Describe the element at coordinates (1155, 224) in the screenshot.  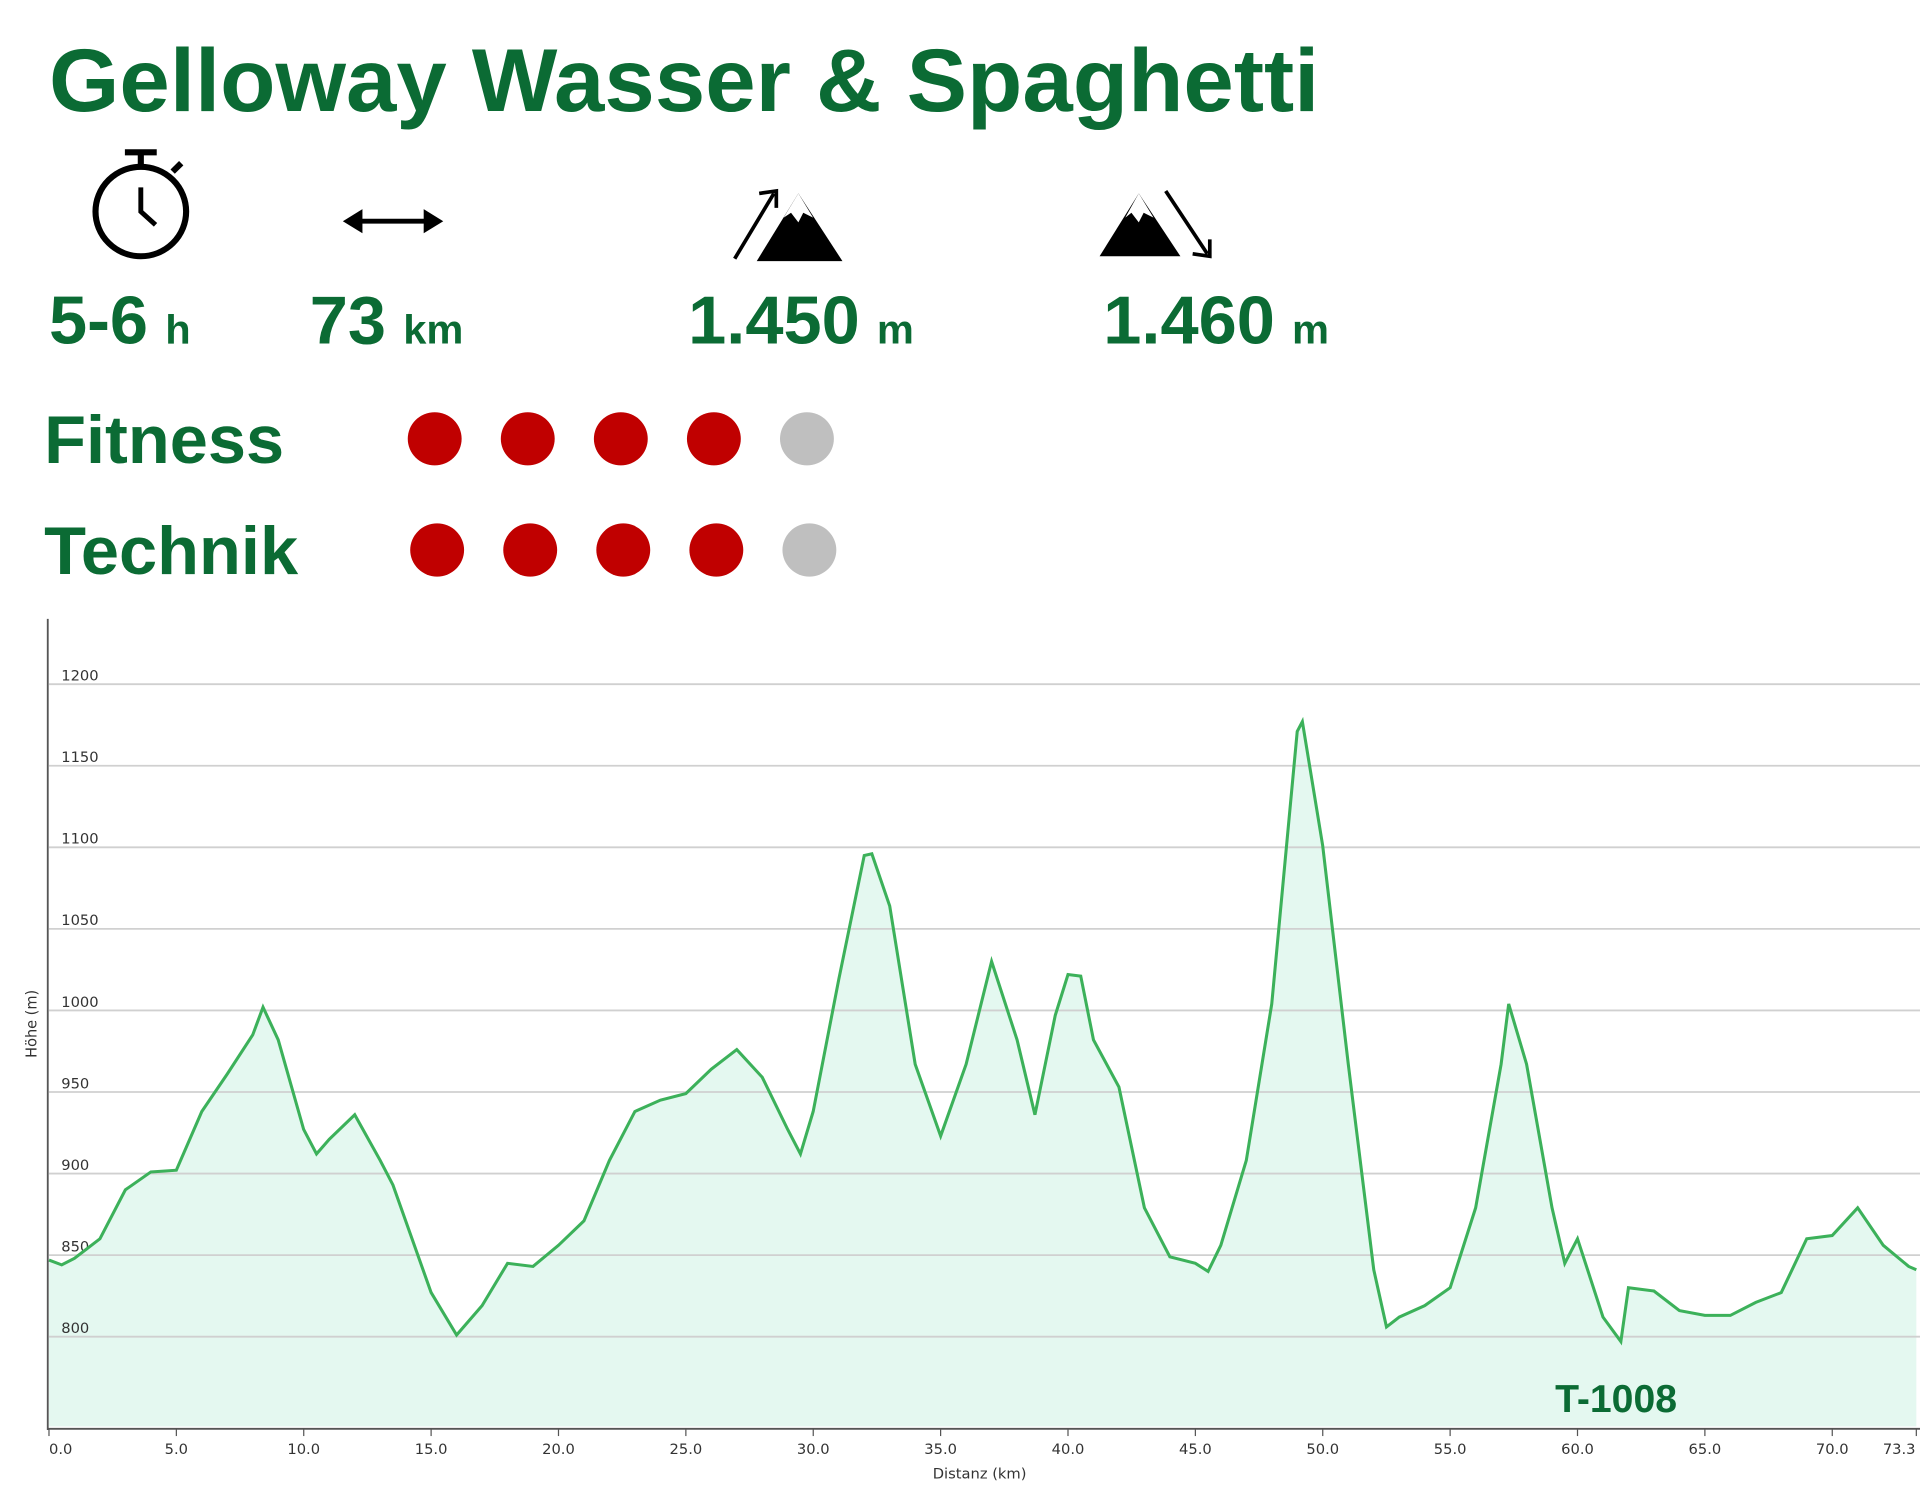
I see `descent-icon` at that location.